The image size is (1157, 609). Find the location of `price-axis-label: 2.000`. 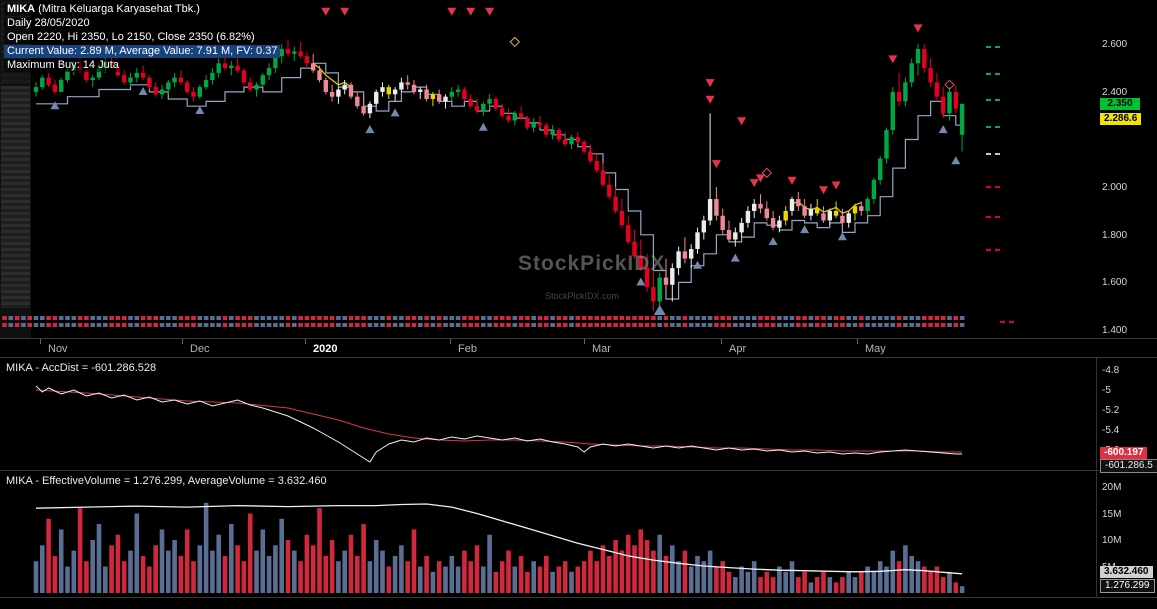

price-axis-label: 2.000 is located at coordinates (1115, 188).